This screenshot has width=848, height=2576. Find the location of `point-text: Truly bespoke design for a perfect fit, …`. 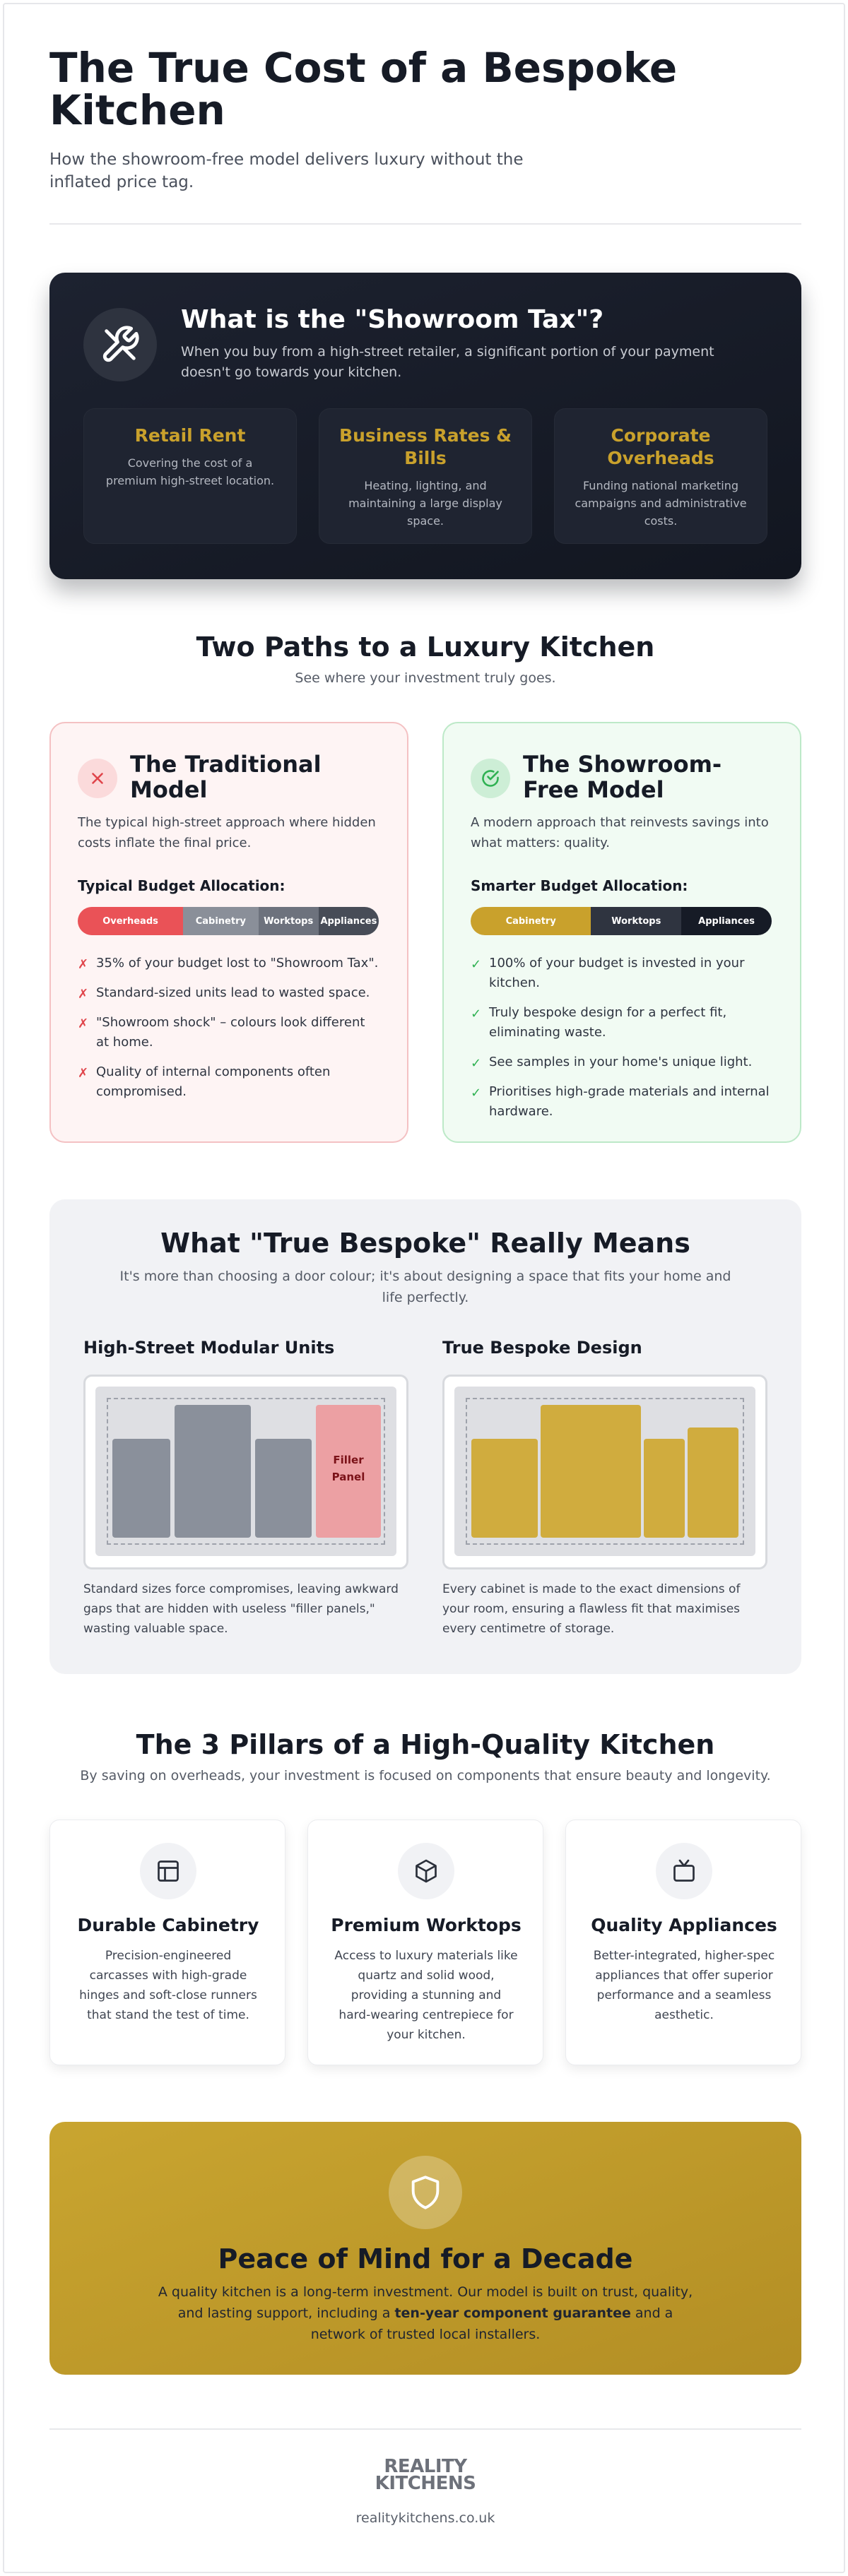

point-text: Truly bespoke design for a perfect fit, … is located at coordinates (608, 1022).